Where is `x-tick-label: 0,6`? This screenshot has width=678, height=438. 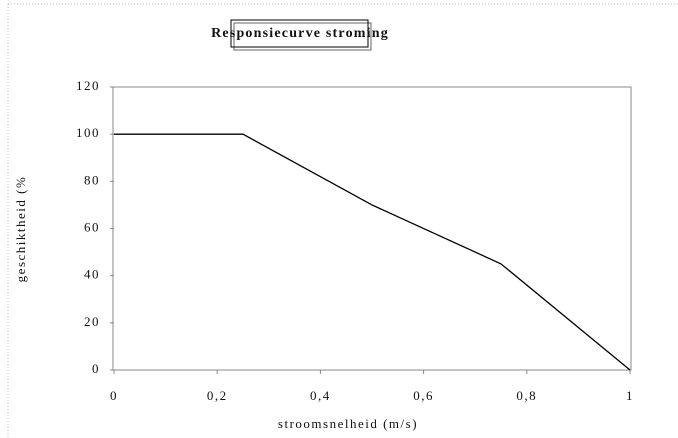 x-tick-label: 0,6 is located at coordinates (423, 395).